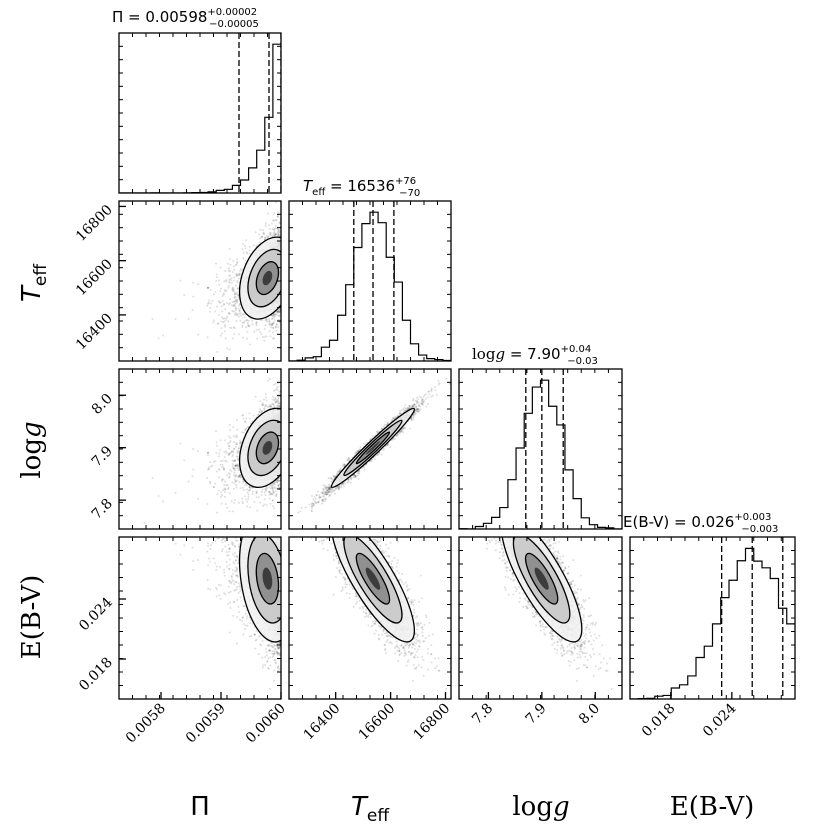 This screenshot has height=830, width=830. What do you see at coordinates (32, 617) in the screenshot?
I see `ylabel-ebv: E(B-V)` at bounding box center [32, 617].